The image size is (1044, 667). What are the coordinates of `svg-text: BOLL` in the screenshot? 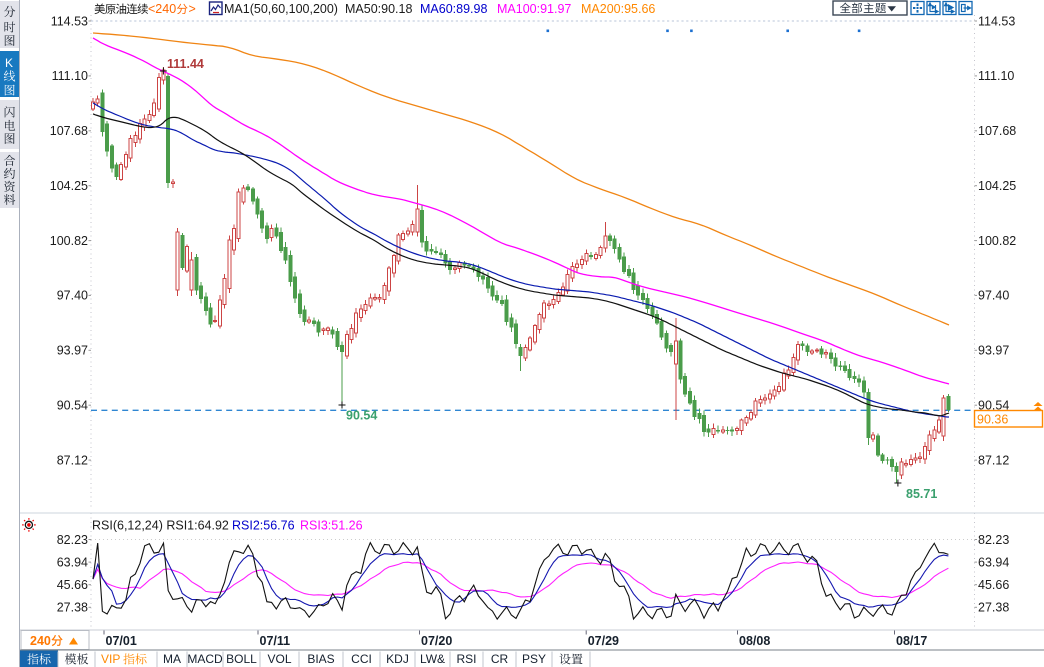 It's located at (241, 659).